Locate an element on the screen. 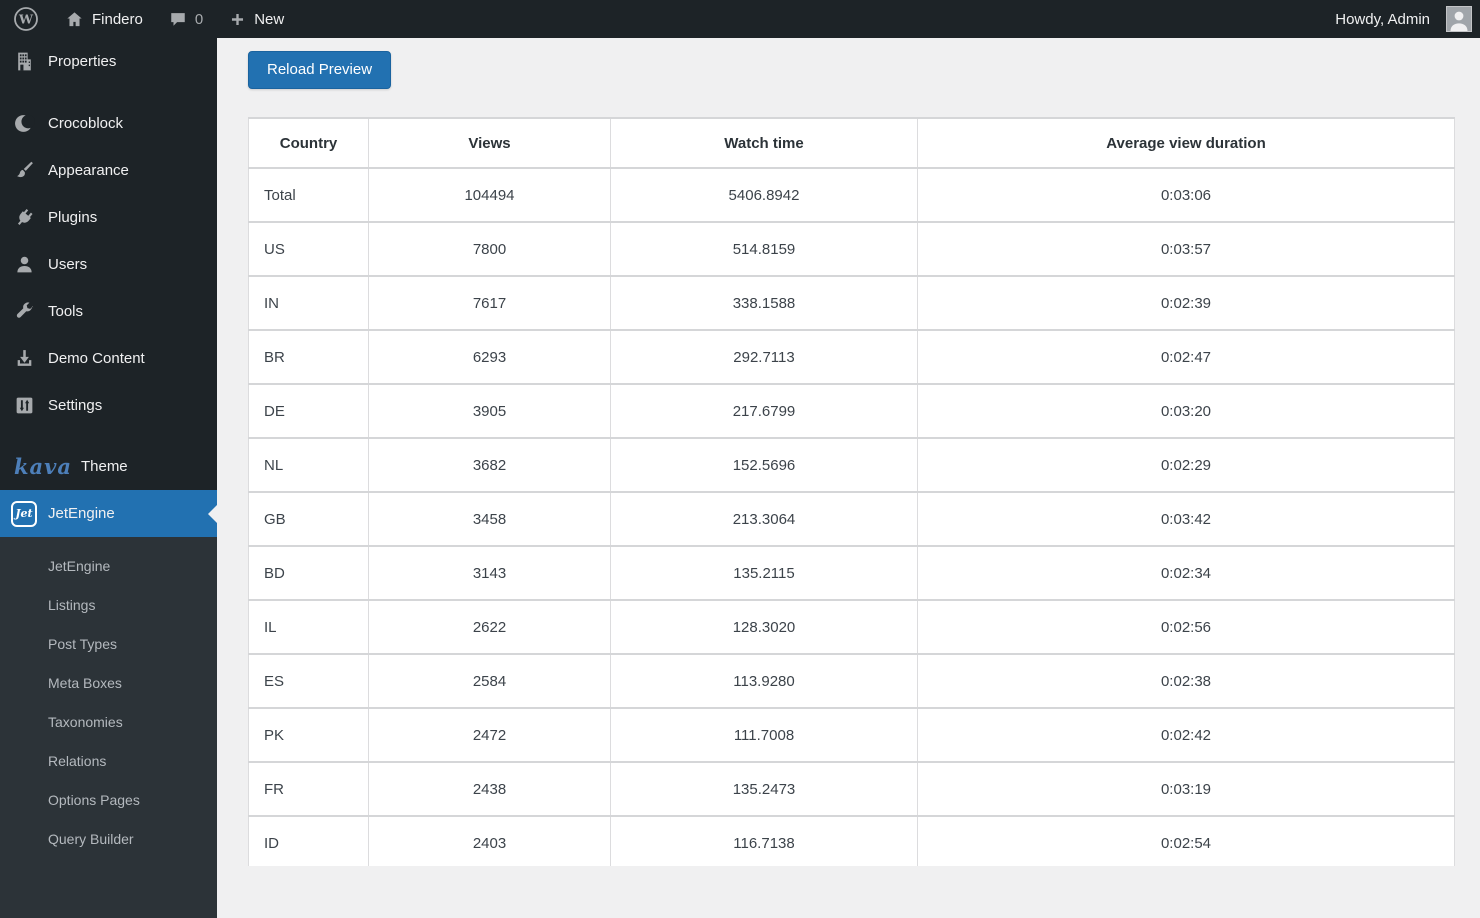 This screenshot has height=918, width=1480. watch-time-cell: 152.5696 is located at coordinates (764, 465).